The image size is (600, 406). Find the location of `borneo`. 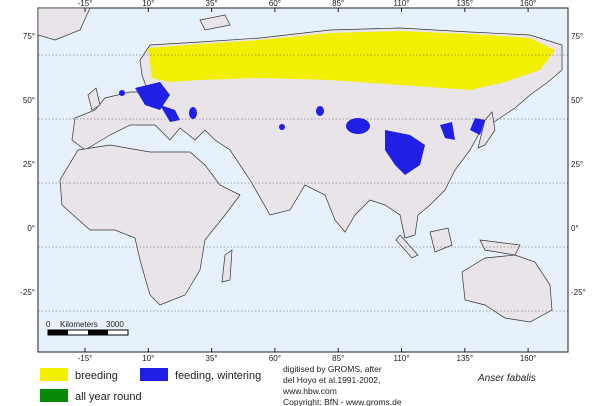

borneo is located at coordinates (441, 240).